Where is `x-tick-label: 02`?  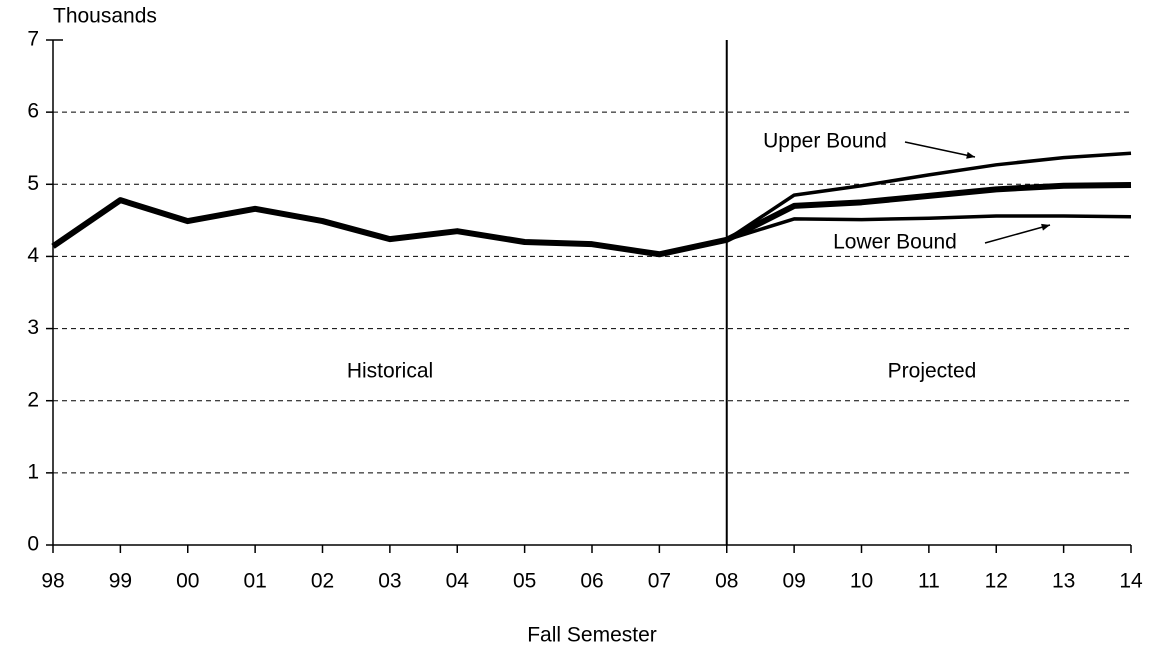
x-tick-label: 02 is located at coordinates (322, 581).